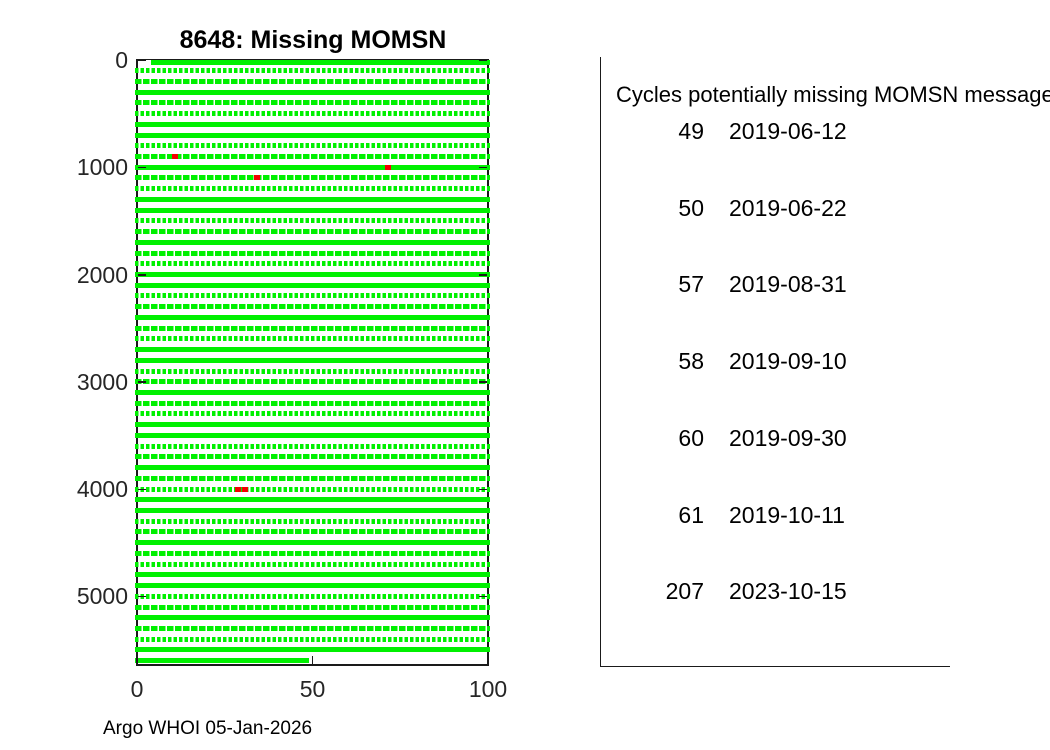  Describe the element at coordinates (488, 689) in the screenshot. I see `x-tick-label: 100` at that location.